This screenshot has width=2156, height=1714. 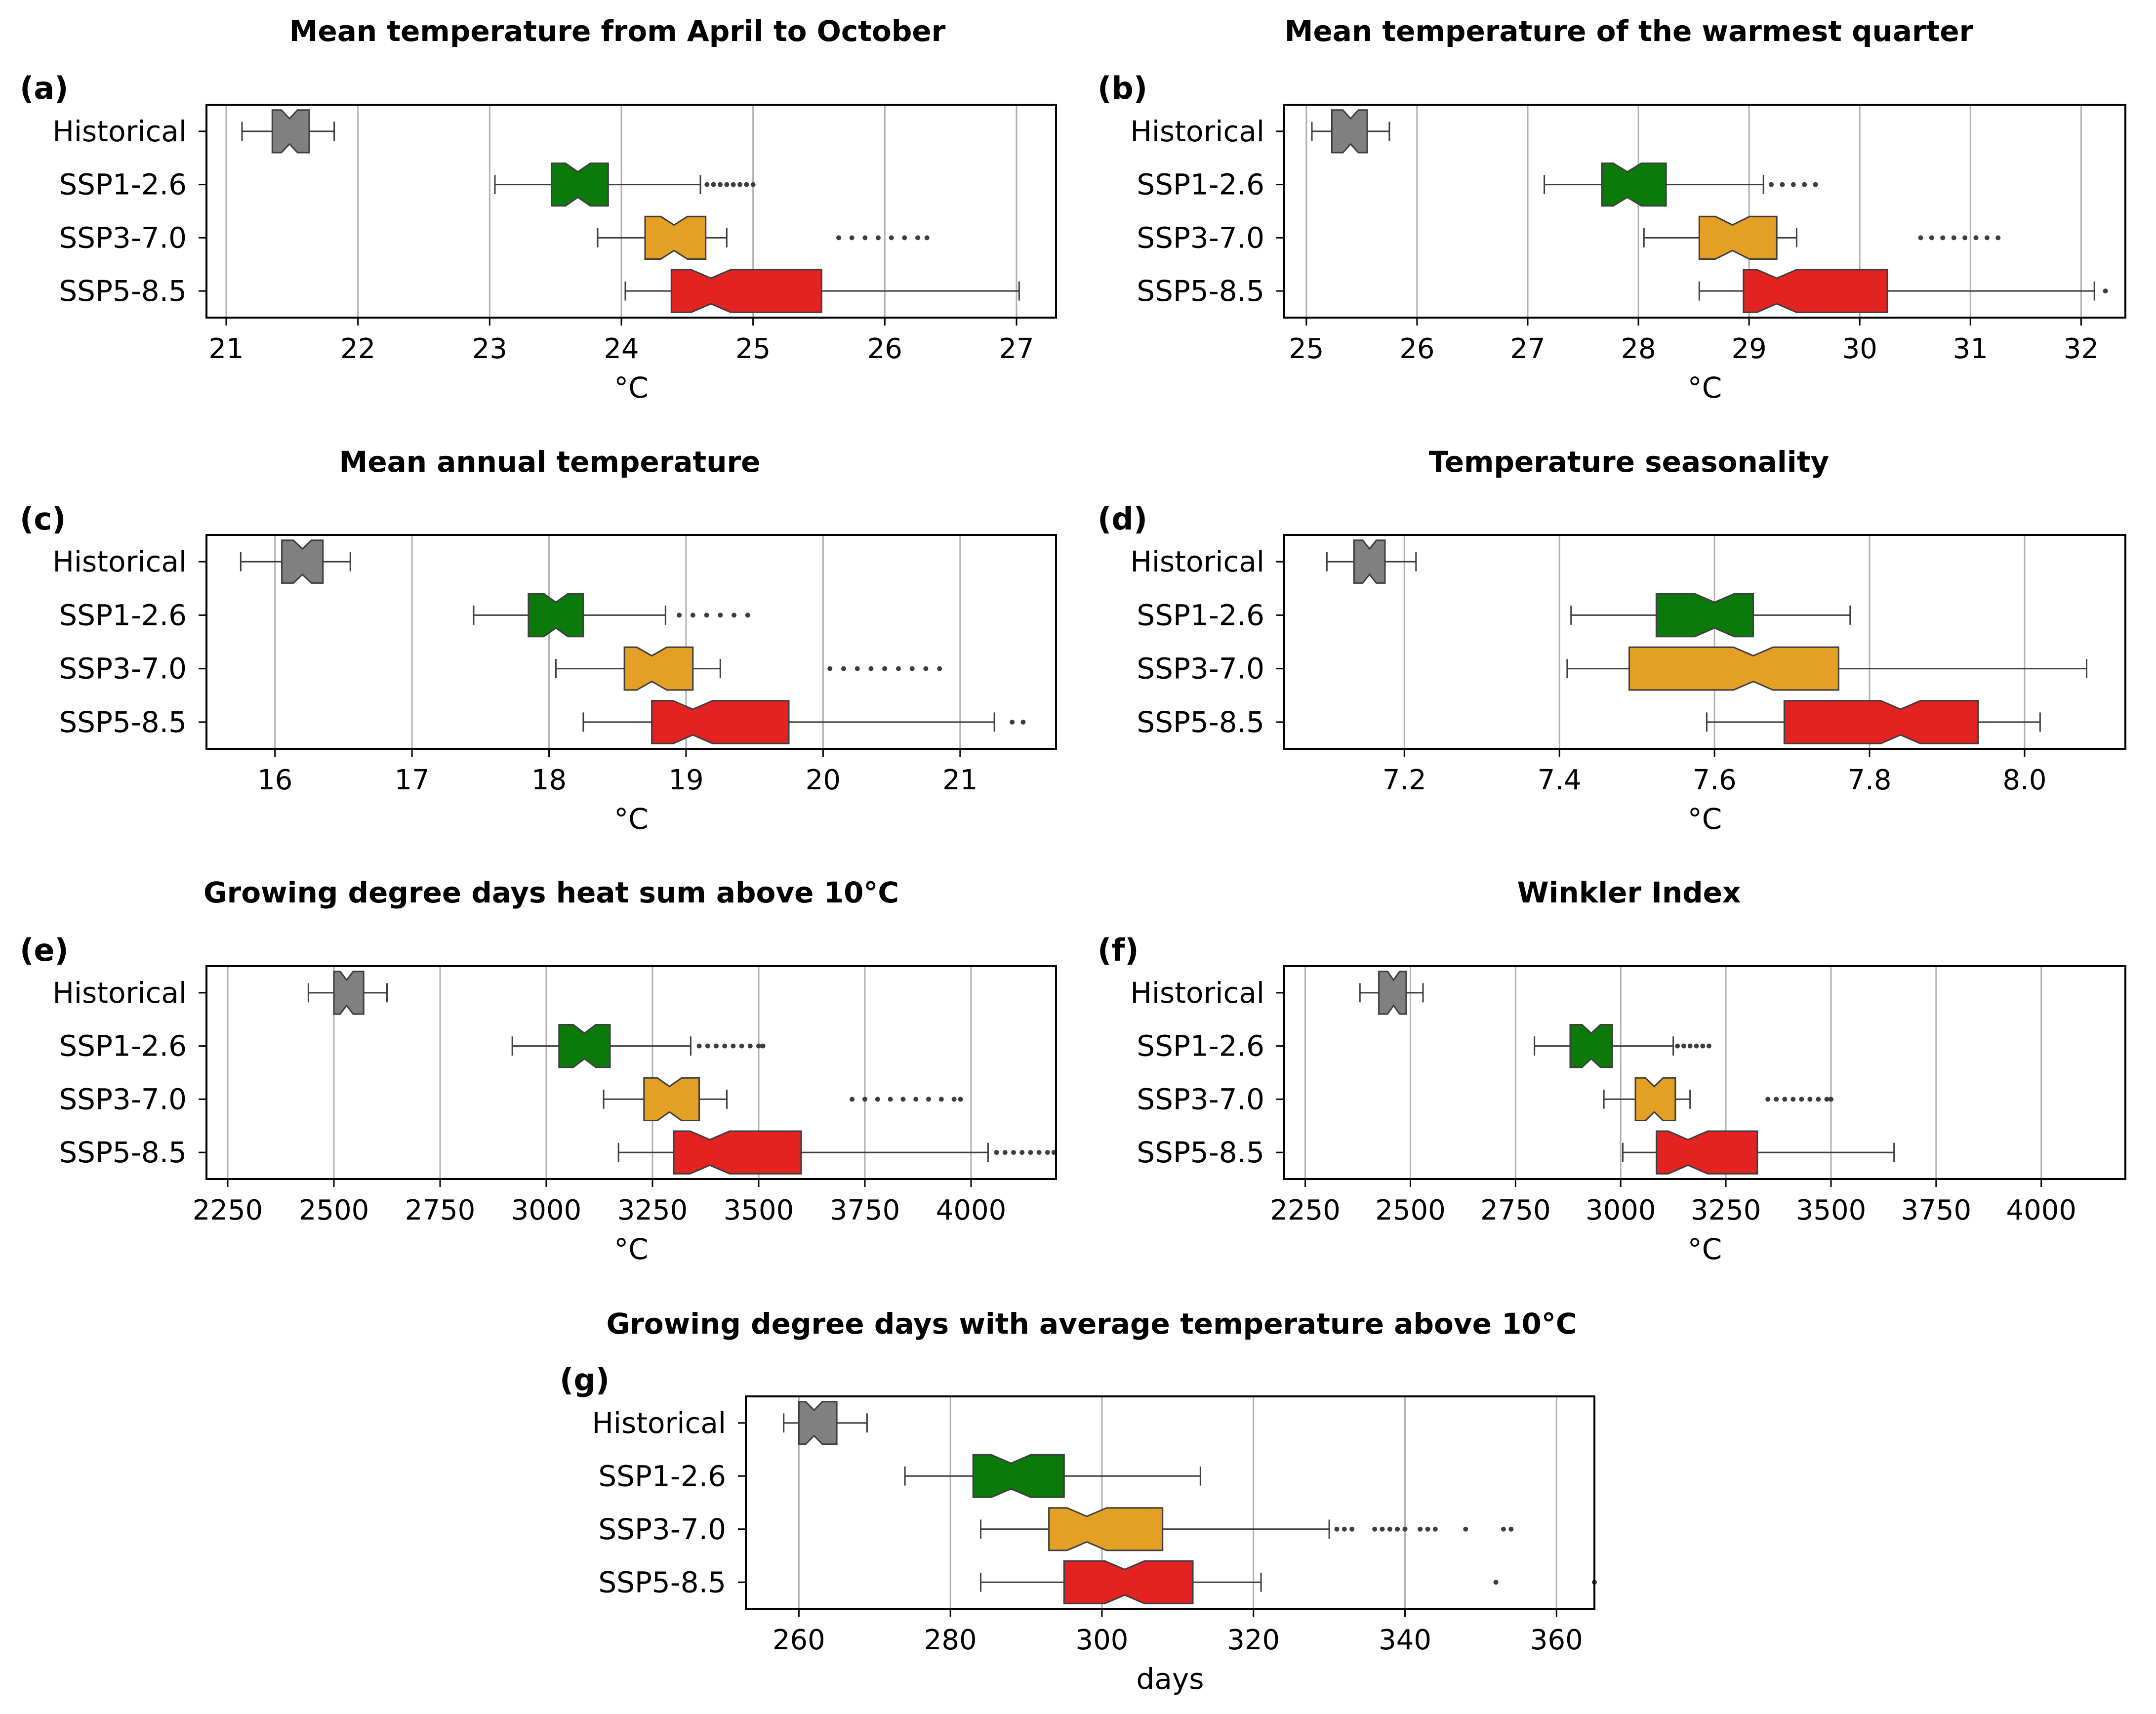 What do you see at coordinates (1629, 462) in the screenshot?
I see `chart-title: Temperature seasonality` at bounding box center [1629, 462].